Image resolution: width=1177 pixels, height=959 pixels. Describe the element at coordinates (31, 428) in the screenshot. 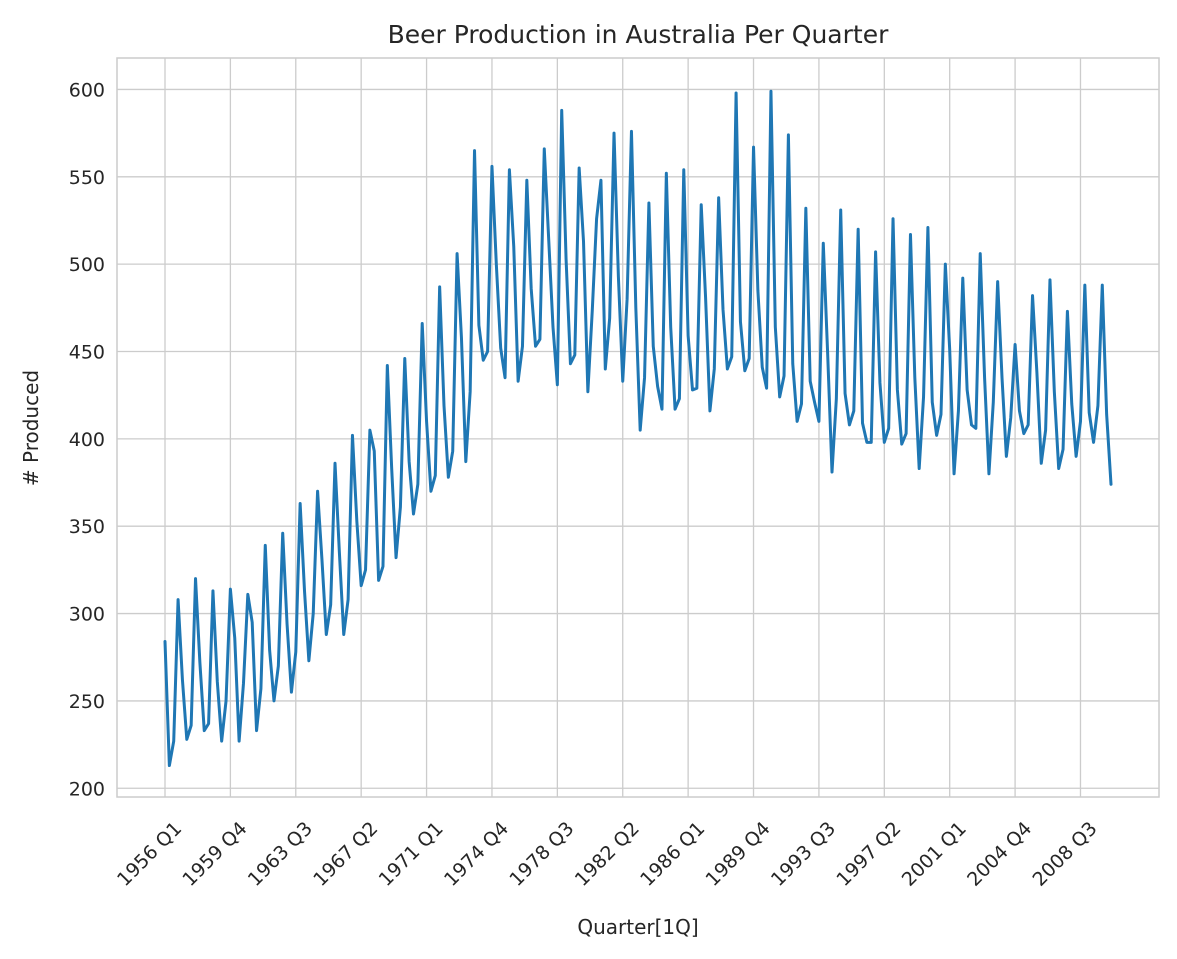

I see `y-axis-label: # Produced` at that location.